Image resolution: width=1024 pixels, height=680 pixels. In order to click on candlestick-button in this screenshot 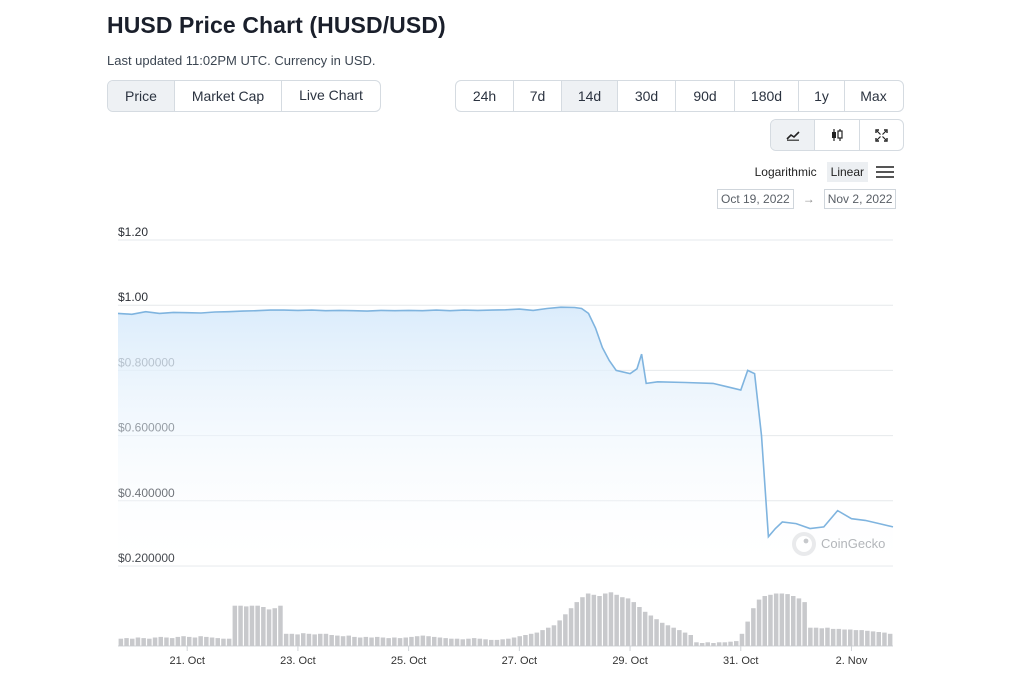, I will do `click(837, 135)`.